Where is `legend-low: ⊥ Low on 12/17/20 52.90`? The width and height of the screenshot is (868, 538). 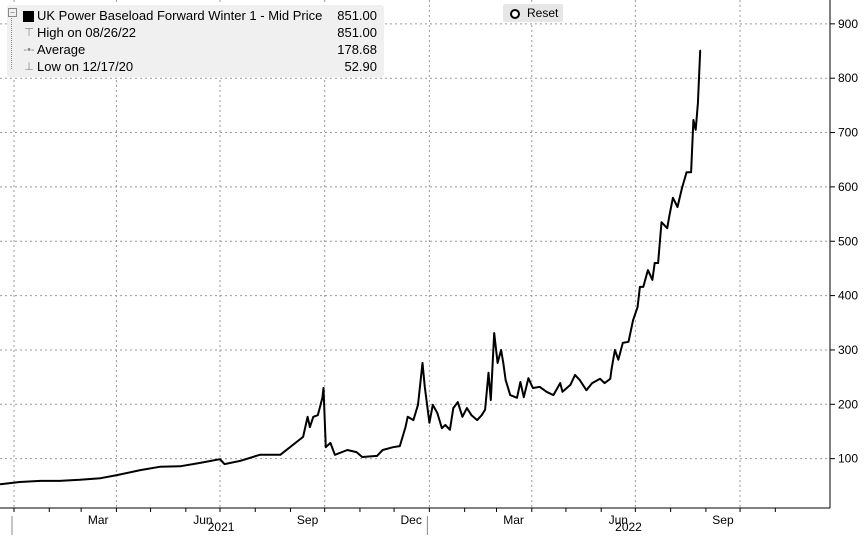 legend-low: ⊥ Low on 12/17/20 52.90 is located at coordinates (192, 67).